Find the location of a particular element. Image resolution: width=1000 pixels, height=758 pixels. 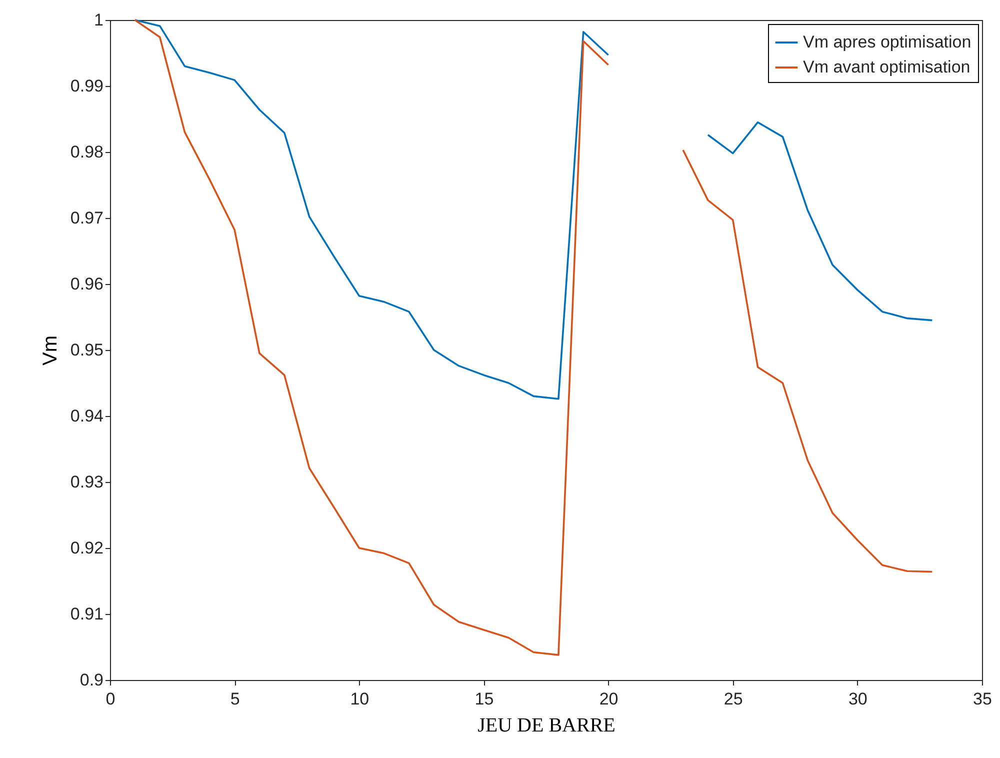

x-tick-label: 25 is located at coordinates (733, 699).